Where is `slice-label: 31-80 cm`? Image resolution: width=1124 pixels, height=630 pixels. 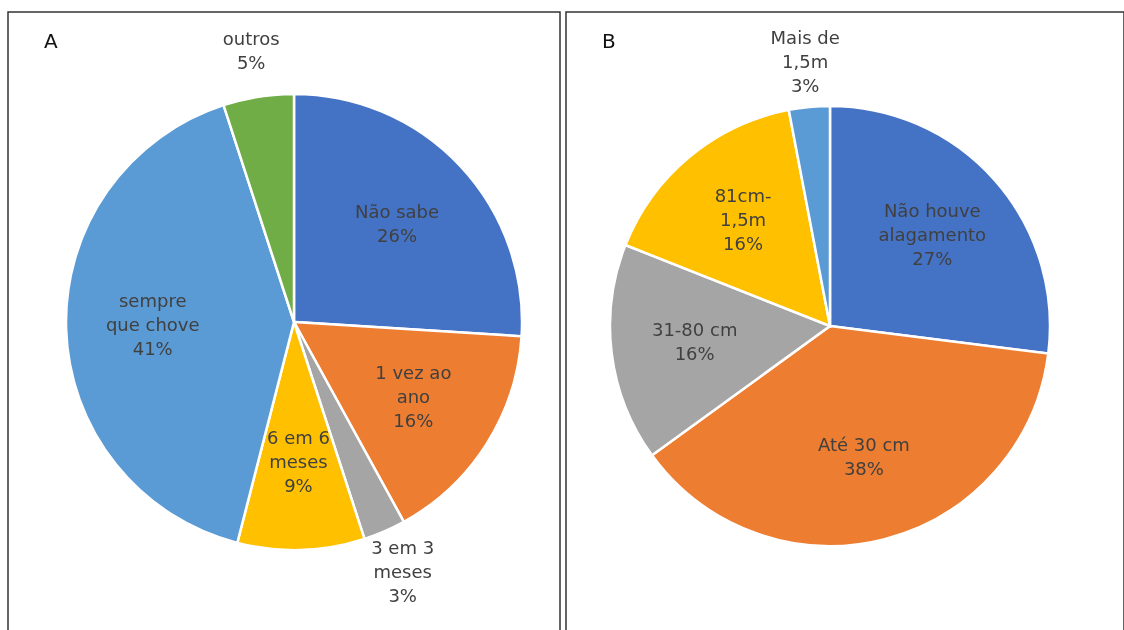 slice-label: 31-80 cm is located at coordinates (694, 330).